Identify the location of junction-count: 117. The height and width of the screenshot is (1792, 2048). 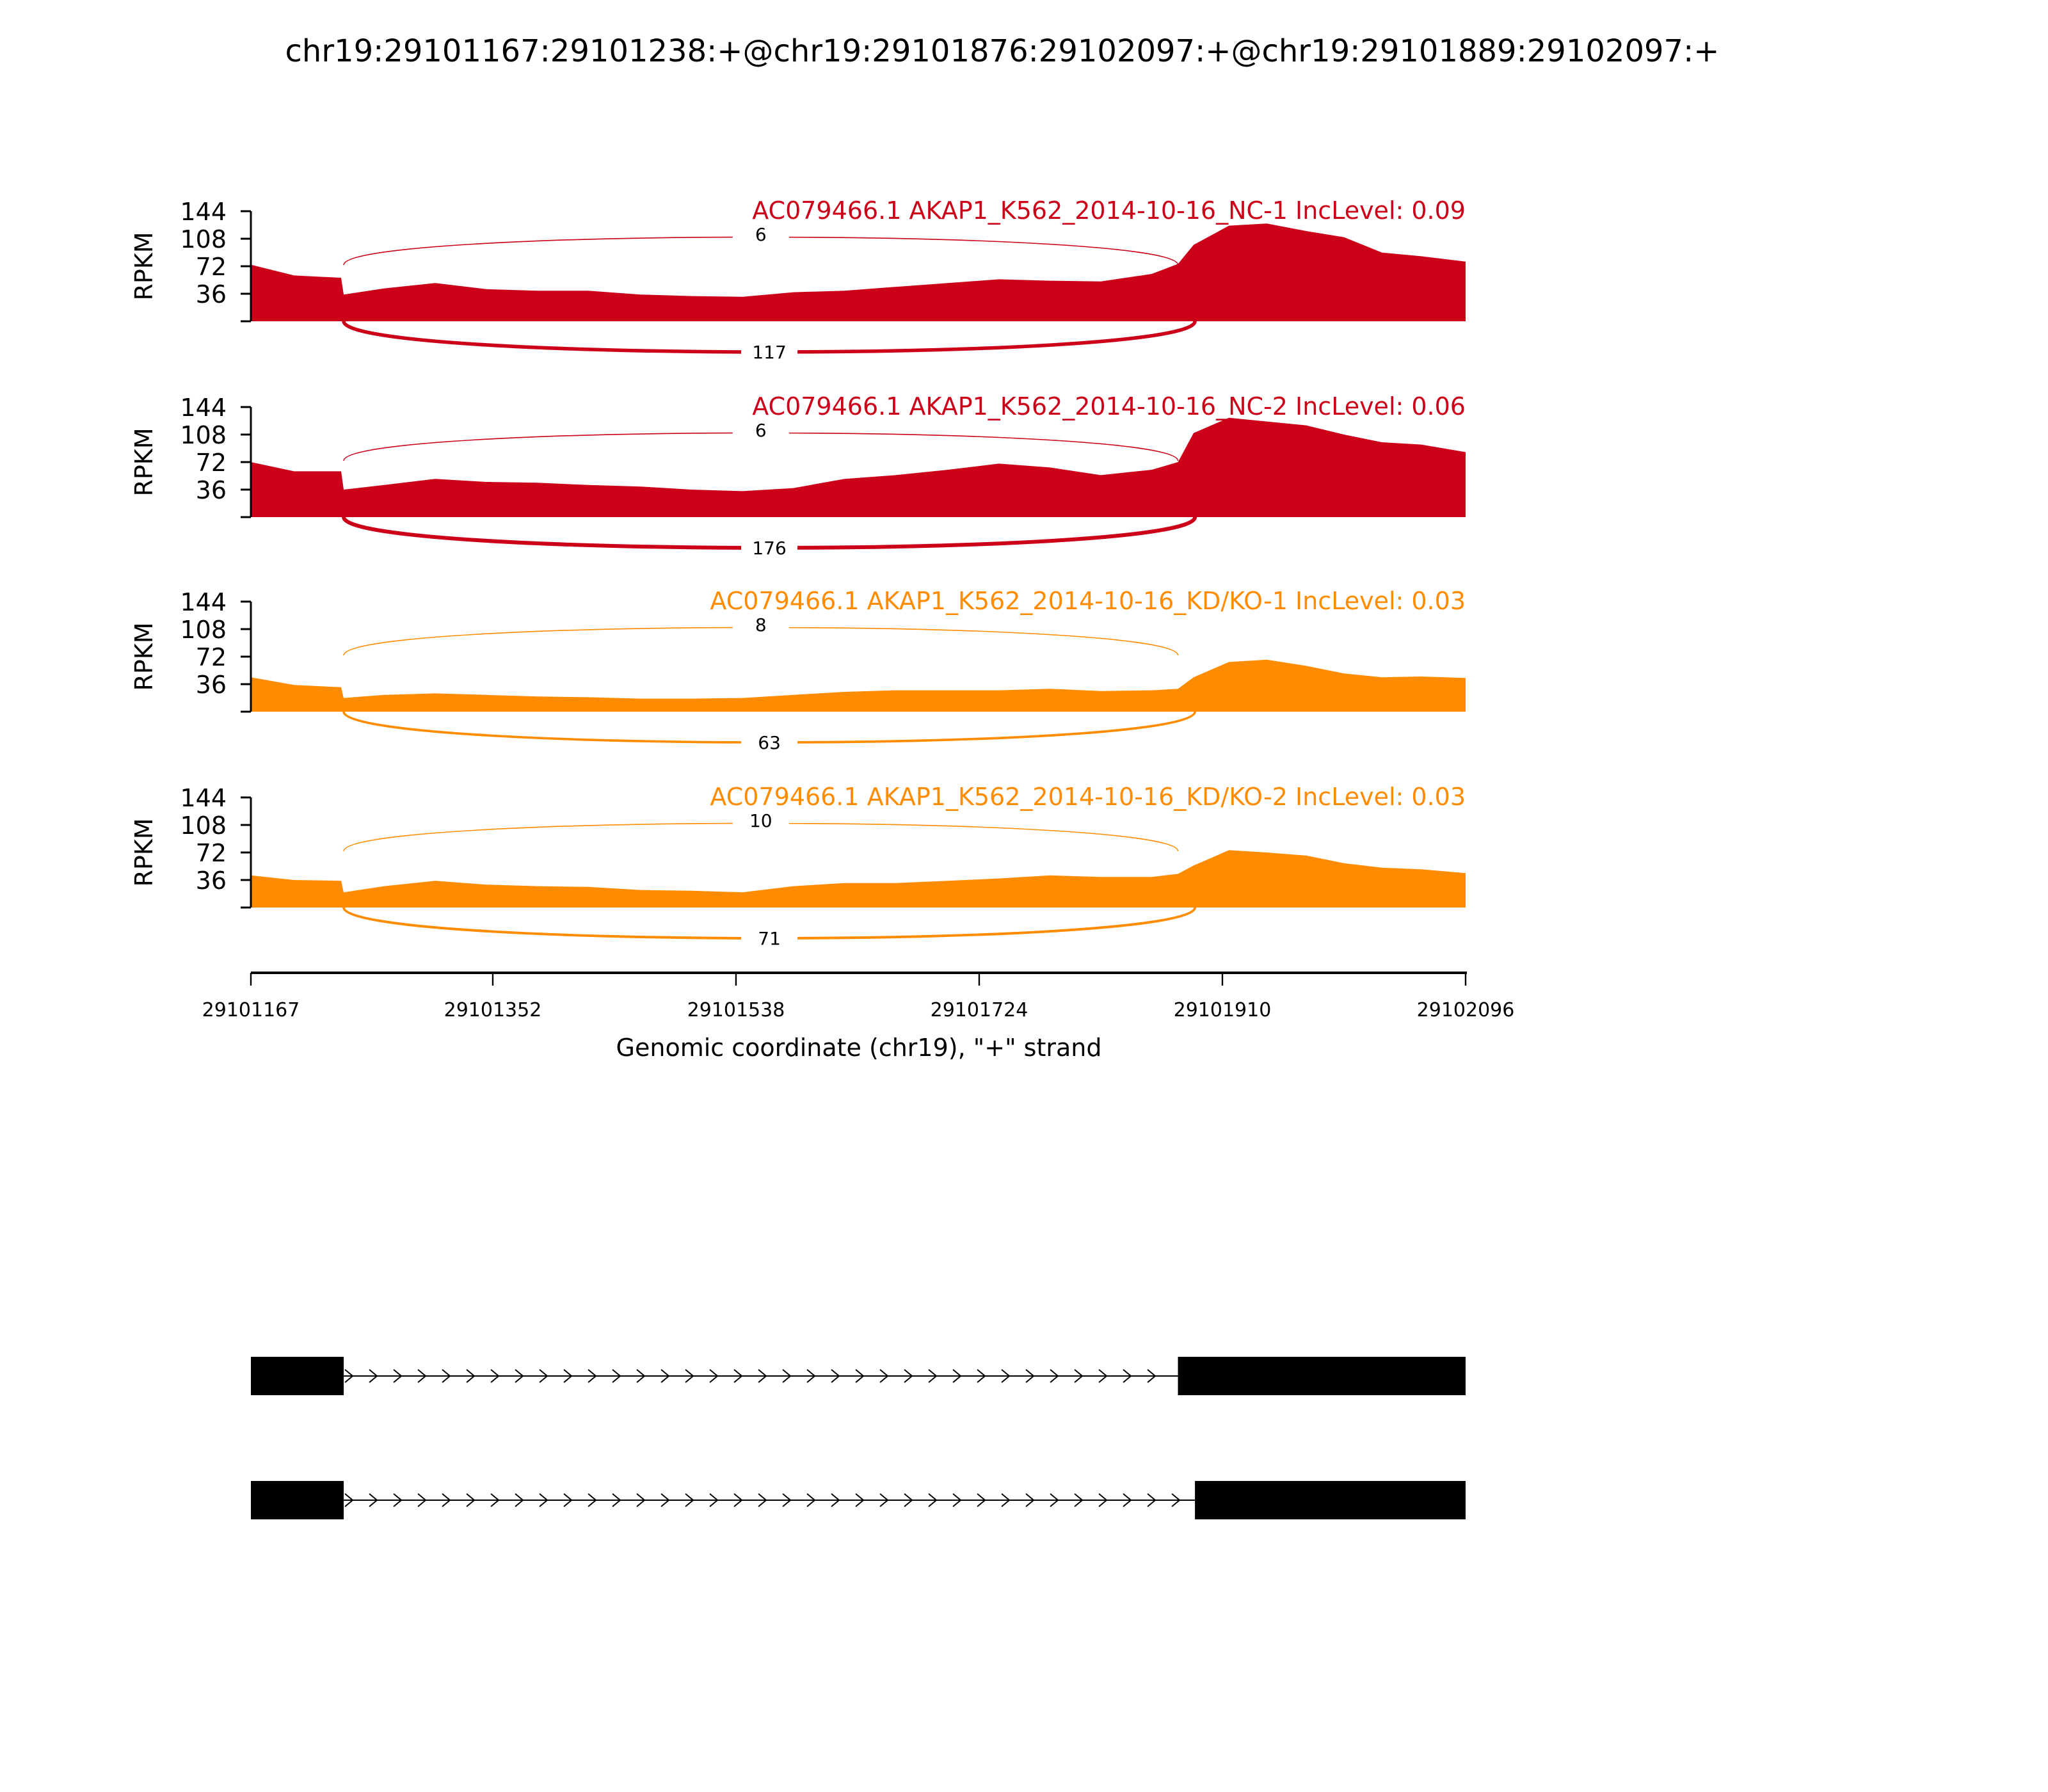
(769, 352).